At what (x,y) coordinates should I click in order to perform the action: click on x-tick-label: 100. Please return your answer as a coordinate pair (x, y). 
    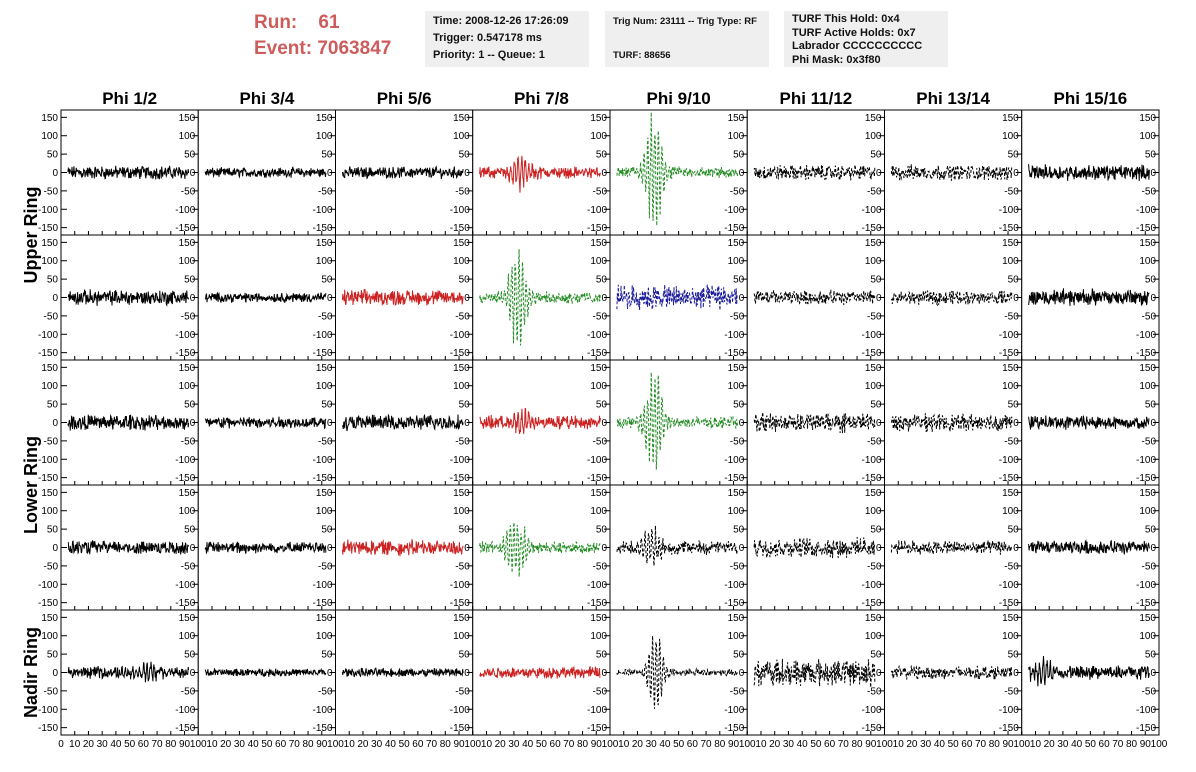
    Looking at the image, I should click on (610, 744).